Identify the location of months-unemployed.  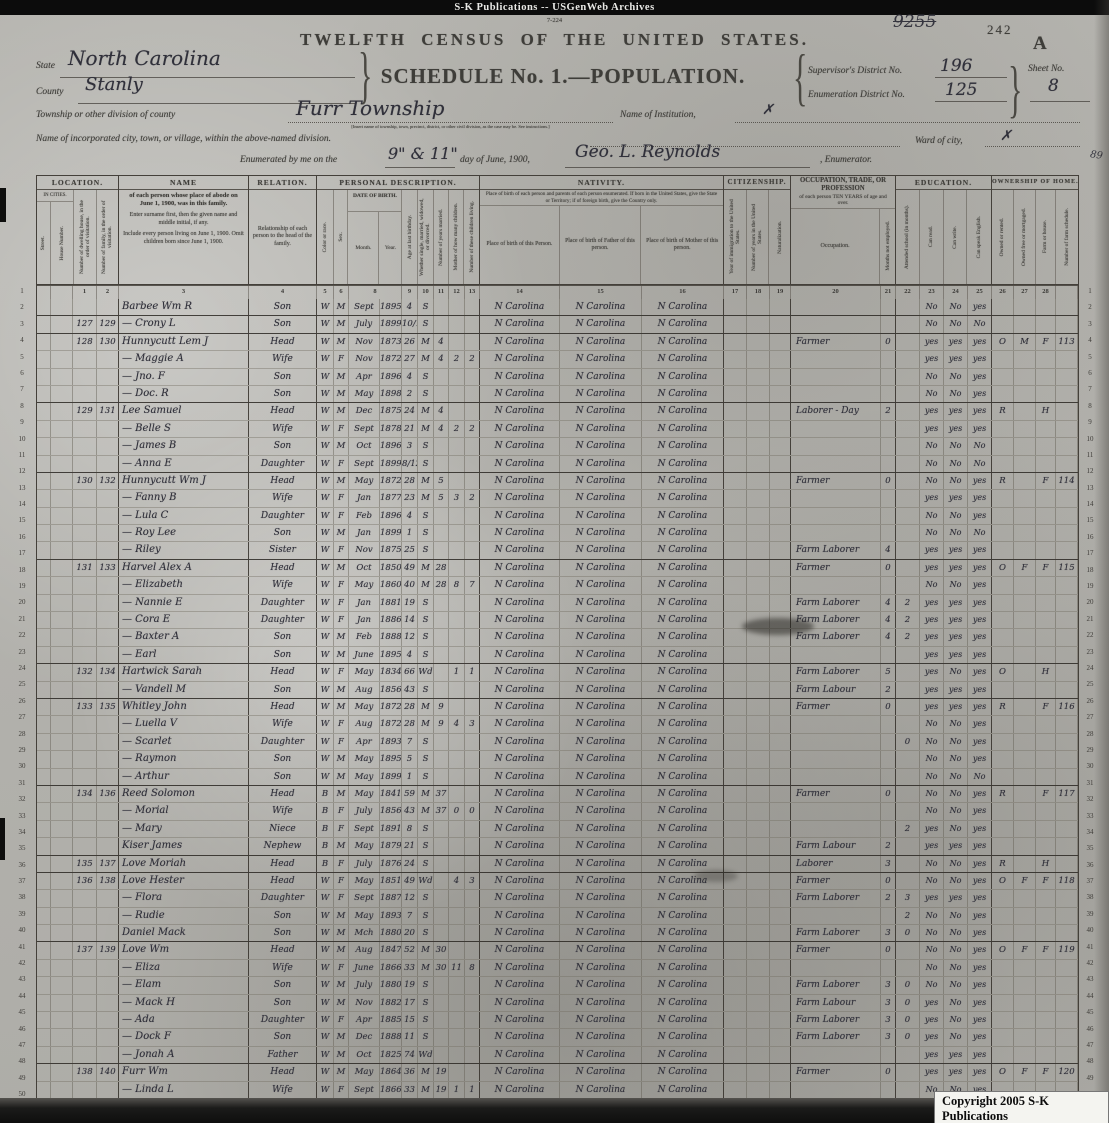
(888, 498).